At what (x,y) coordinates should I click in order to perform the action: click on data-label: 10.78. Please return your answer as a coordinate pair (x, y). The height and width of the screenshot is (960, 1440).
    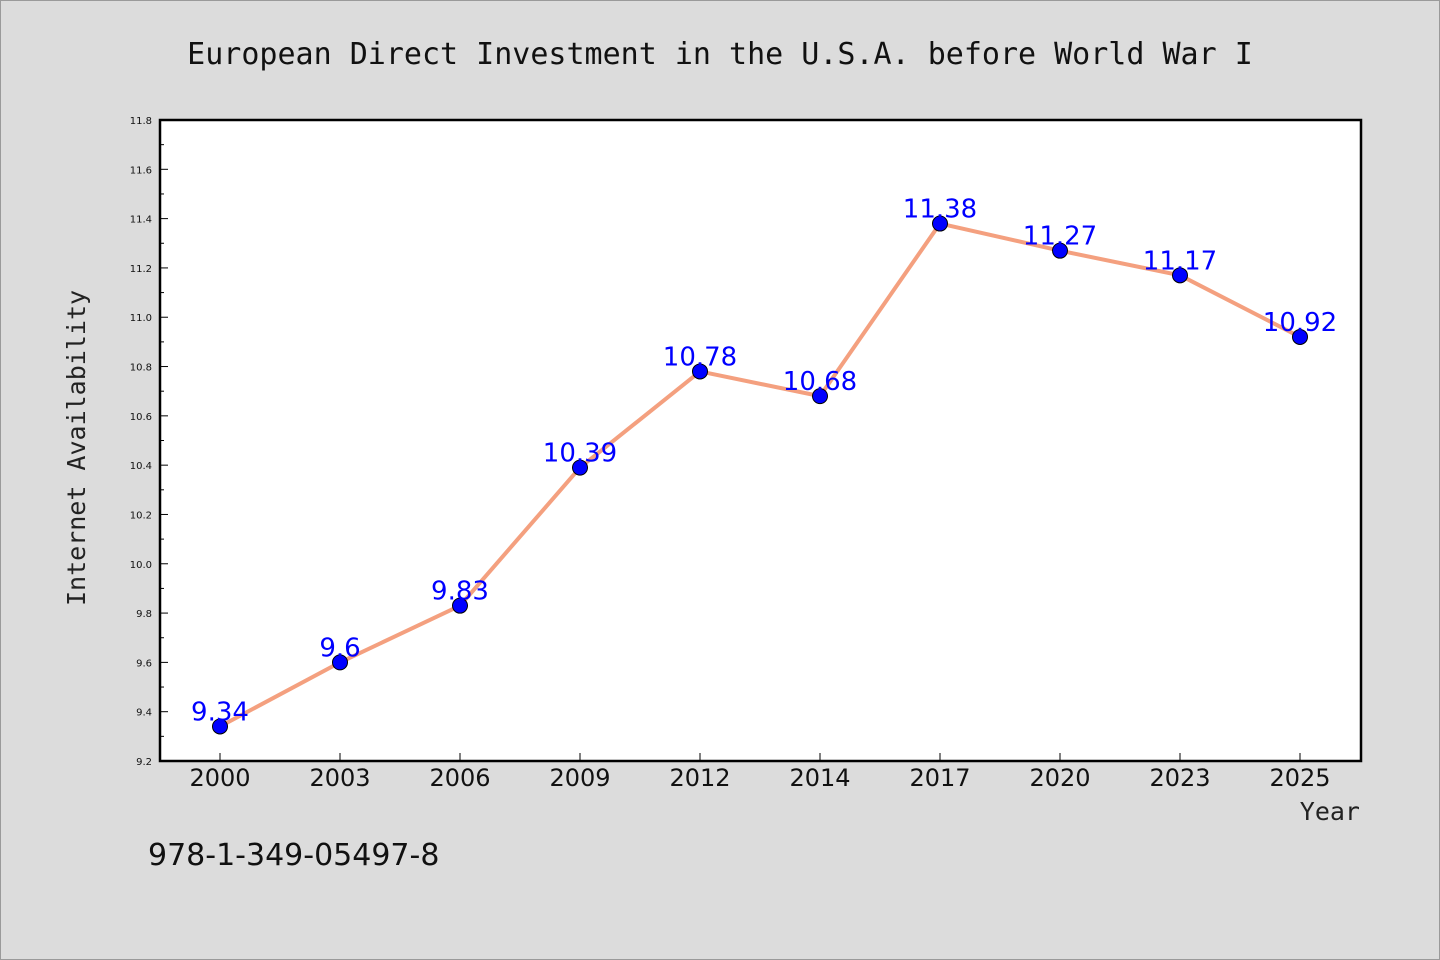
    Looking at the image, I should click on (700, 357).